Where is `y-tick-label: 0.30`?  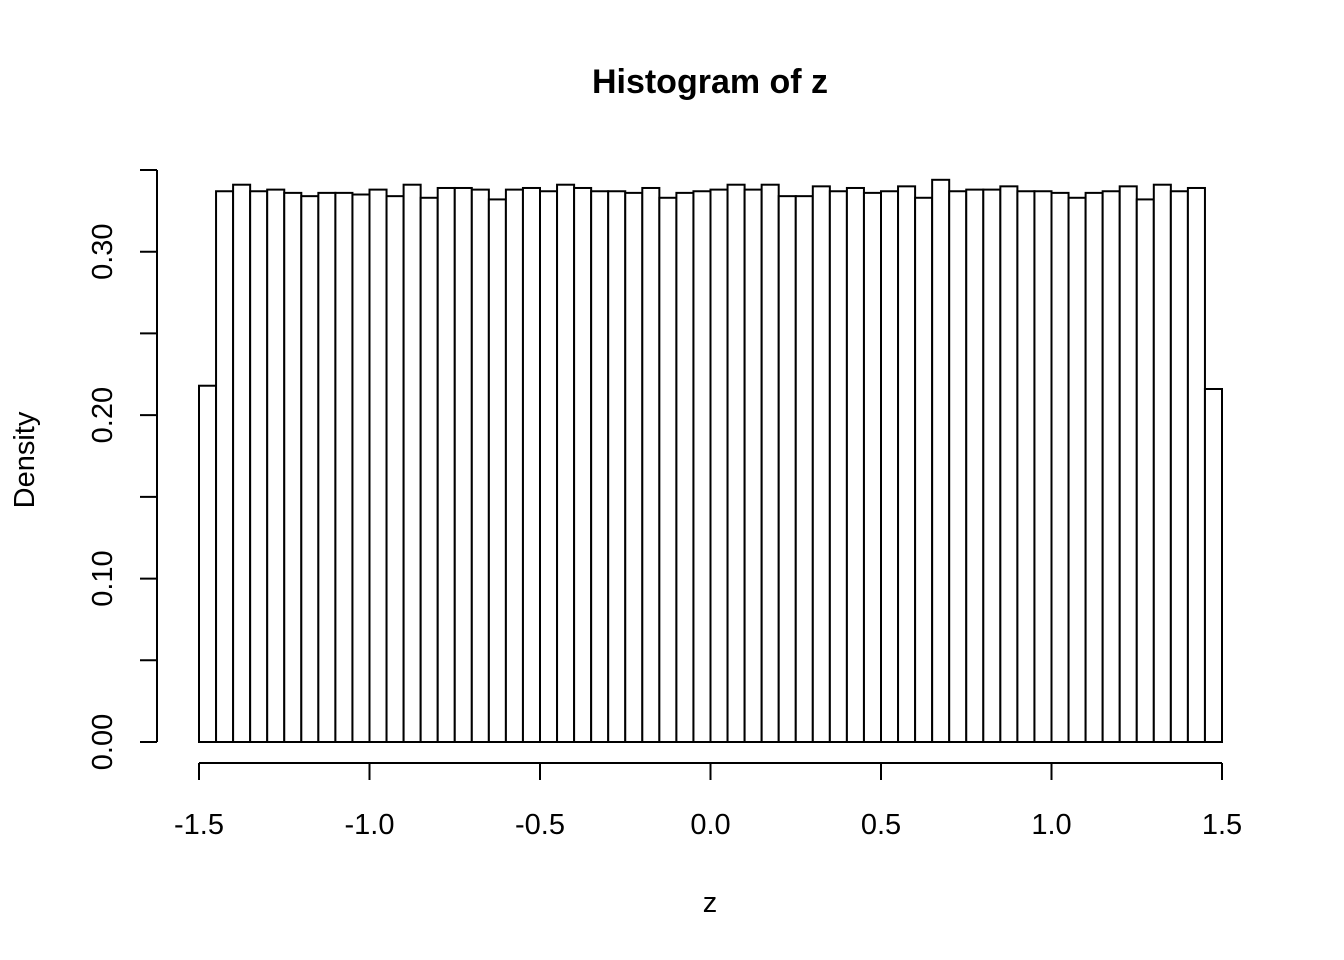 y-tick-label: 0.30 is located at coordinates (103, 251).